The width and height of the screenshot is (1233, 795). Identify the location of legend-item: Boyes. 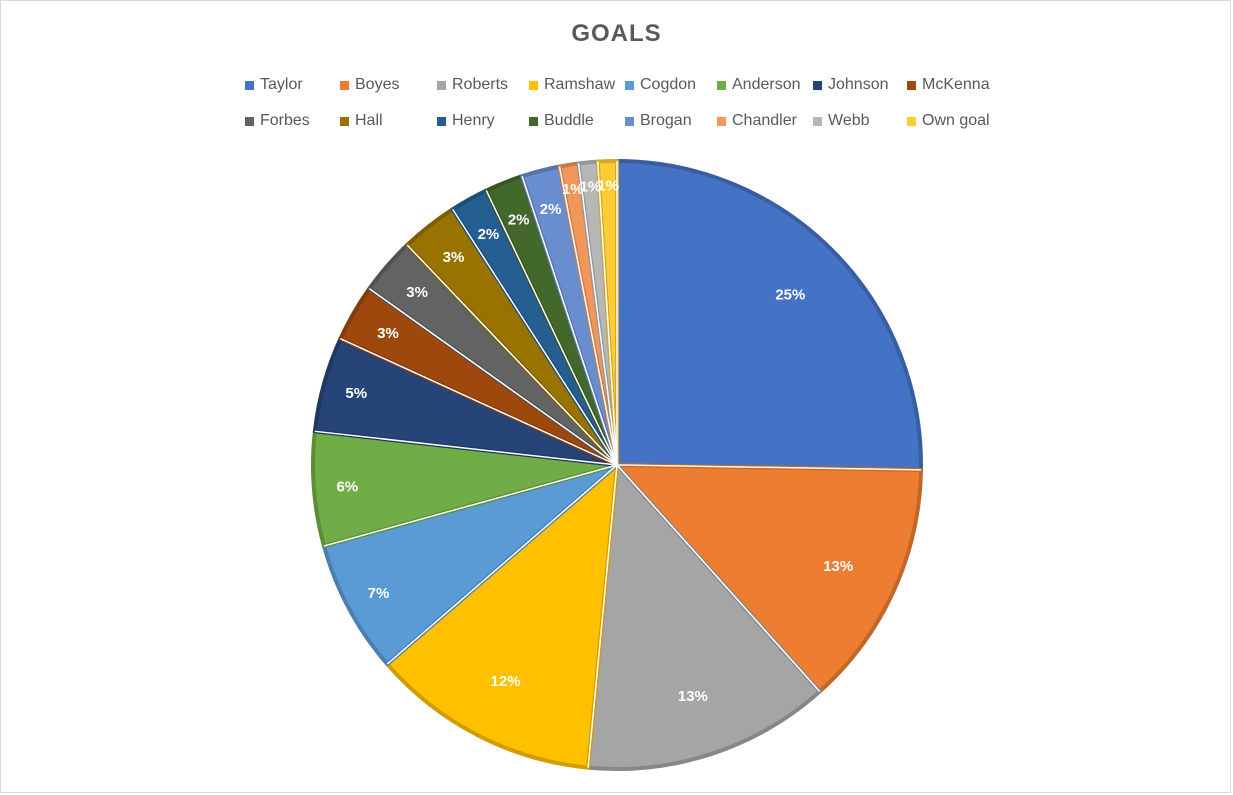
(369, 85).